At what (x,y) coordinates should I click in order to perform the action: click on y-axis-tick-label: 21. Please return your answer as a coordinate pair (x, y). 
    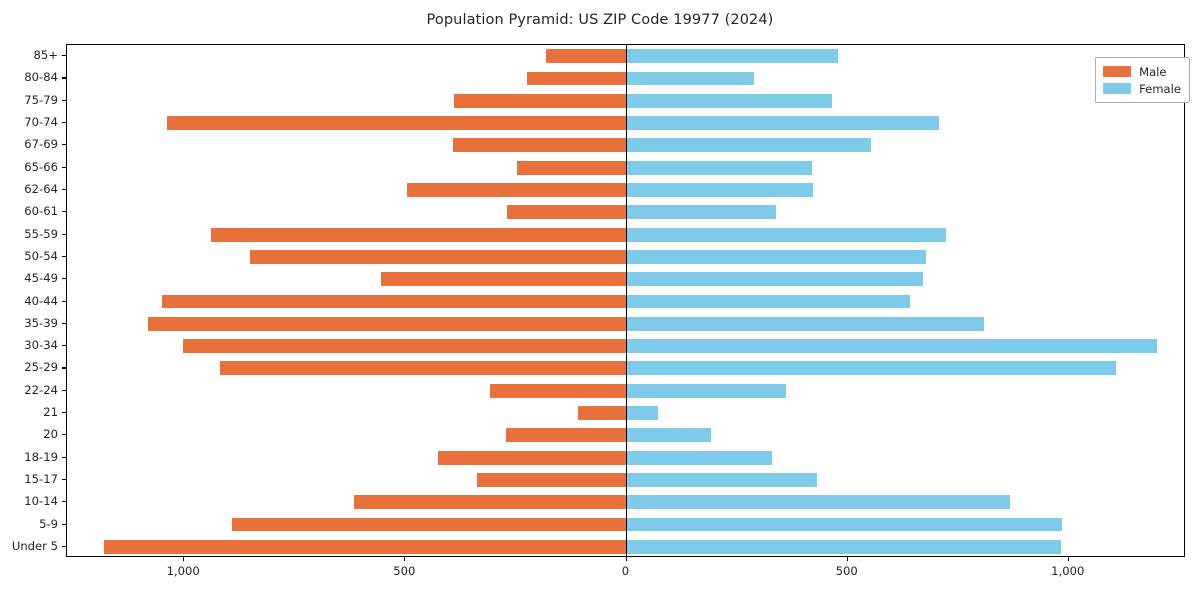
    Looking at the image, I should click on (50, 412).